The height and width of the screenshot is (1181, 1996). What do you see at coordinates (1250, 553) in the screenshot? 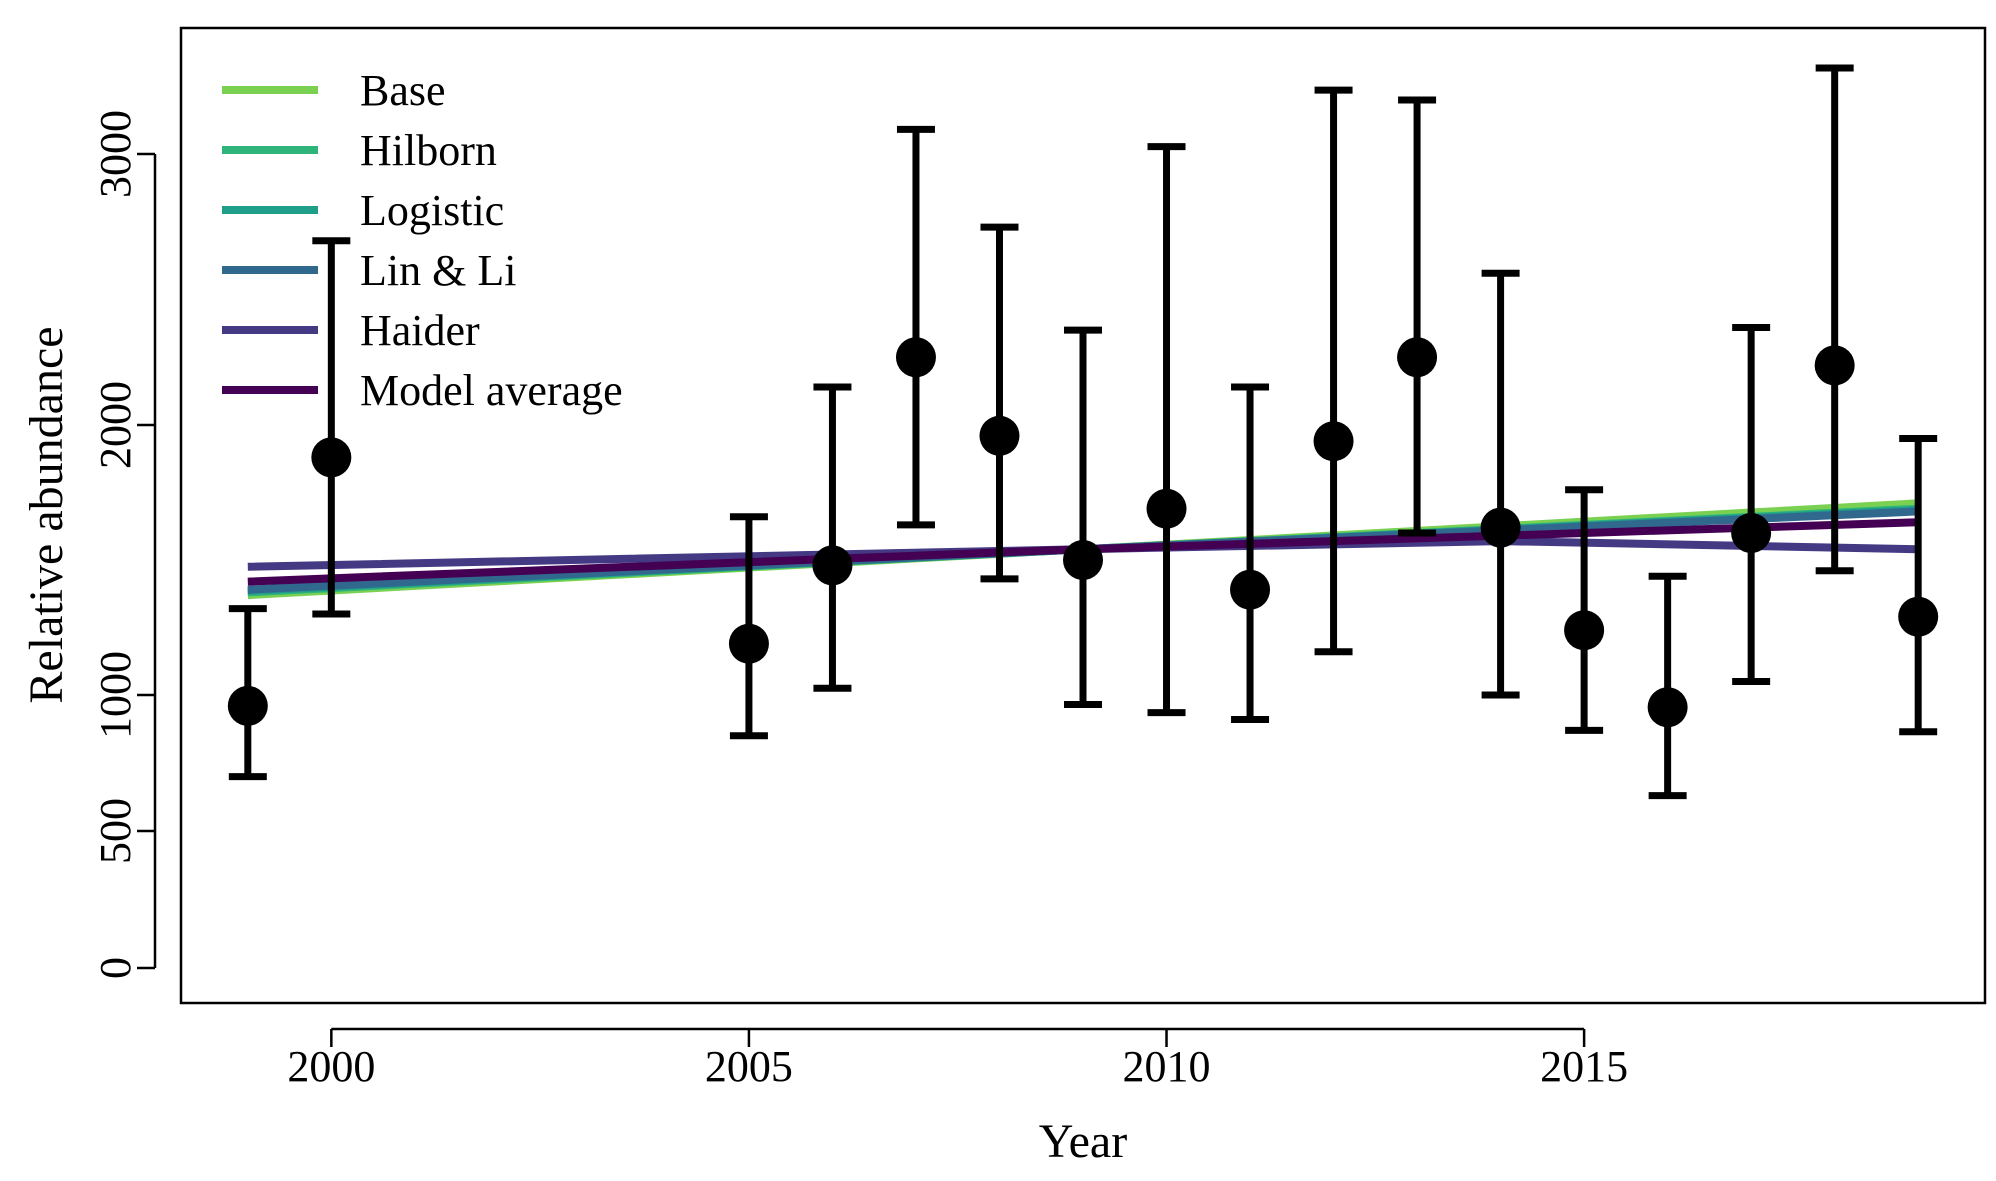
I see `observation-2011` at bounding box center [1250, 553].